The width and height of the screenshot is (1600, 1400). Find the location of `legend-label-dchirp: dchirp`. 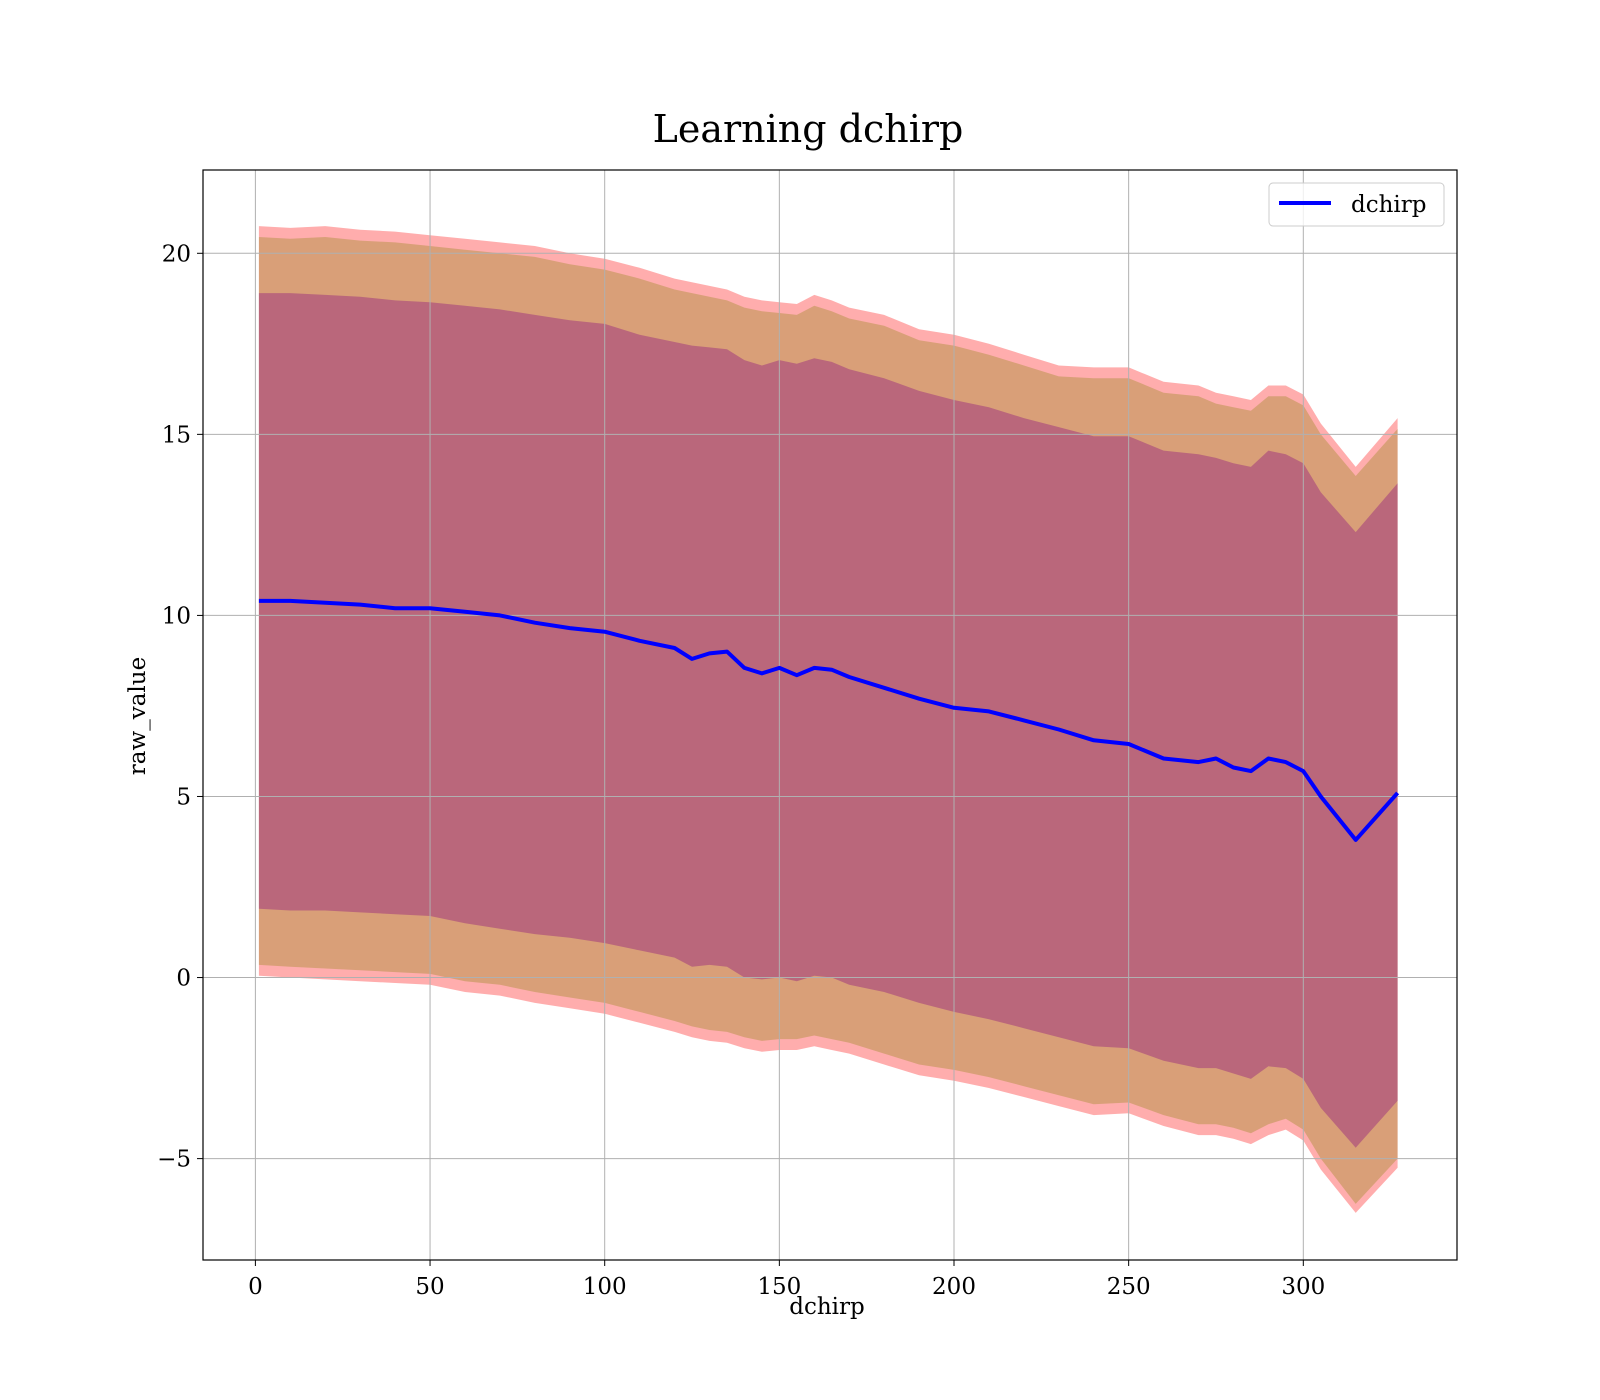

legend-label-dchirp: dchirp is located at coordinates (1389, 205).